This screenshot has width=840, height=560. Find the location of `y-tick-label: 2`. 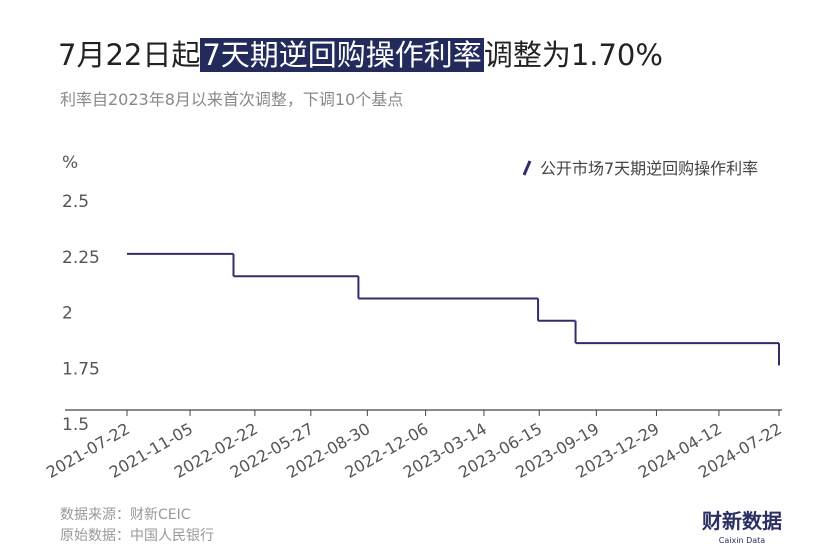

y-tick-label: 2 is located at coordinates (67, 314).